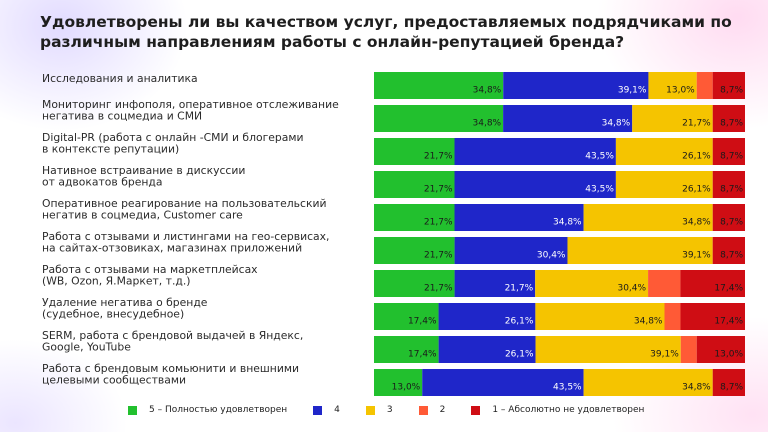 The image size is (768, 432). What do you see at coordinates (125, 302) in the screenshot?
I see `category-label: Удаление негатива о бренде` at bounding box center [125, 302].